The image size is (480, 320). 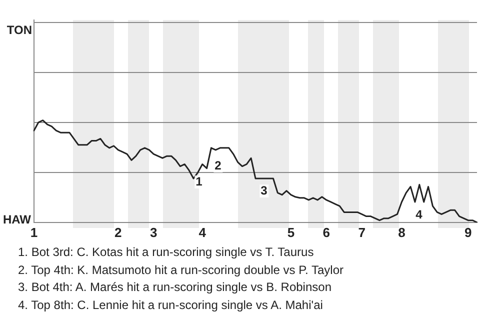 I want to click on text: 4. Top 8th: C. Lennie hit a run-scoring single vs A. Mahi'ai, so click(x=171, y=305).